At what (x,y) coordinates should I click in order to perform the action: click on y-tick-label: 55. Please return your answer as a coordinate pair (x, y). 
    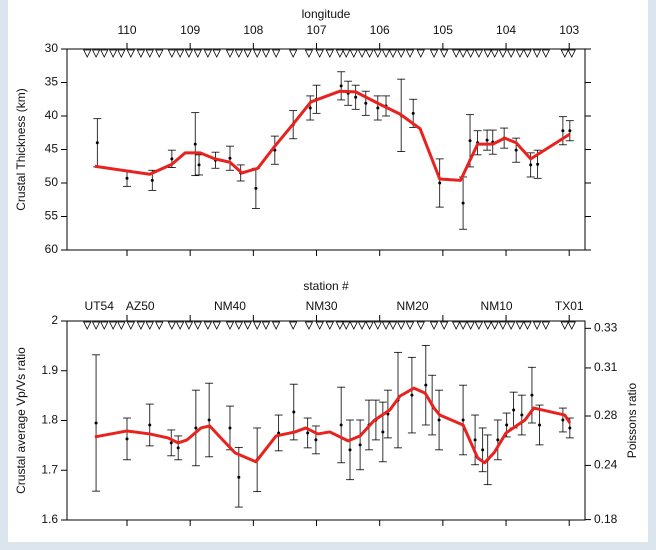
    Looking at the image, I should click on (52, 216).